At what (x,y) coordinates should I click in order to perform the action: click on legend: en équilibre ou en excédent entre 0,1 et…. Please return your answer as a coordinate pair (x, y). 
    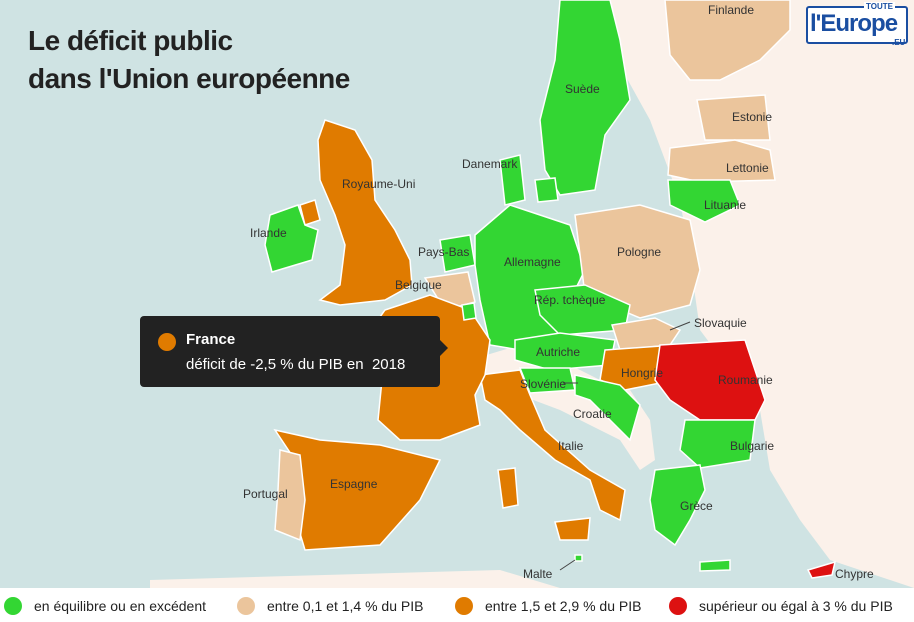
    Looking at the image, I should click on (457, 605).